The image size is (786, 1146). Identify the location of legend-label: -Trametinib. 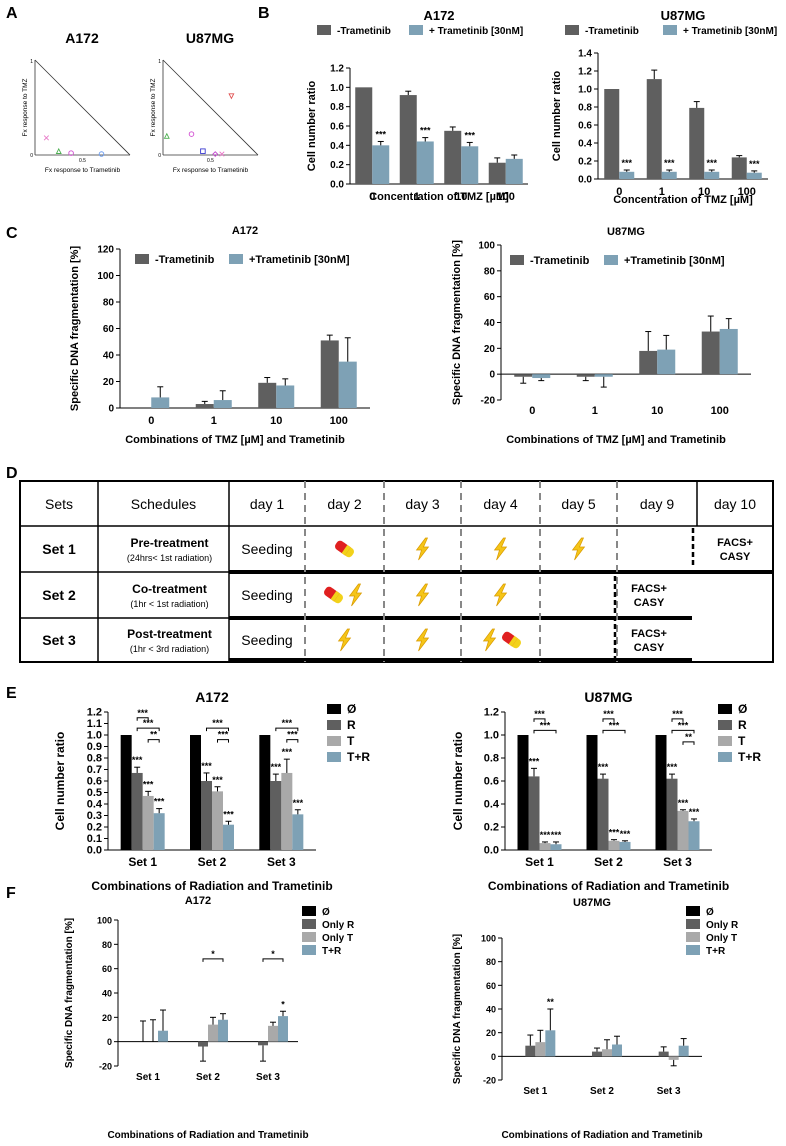
(560, 261).